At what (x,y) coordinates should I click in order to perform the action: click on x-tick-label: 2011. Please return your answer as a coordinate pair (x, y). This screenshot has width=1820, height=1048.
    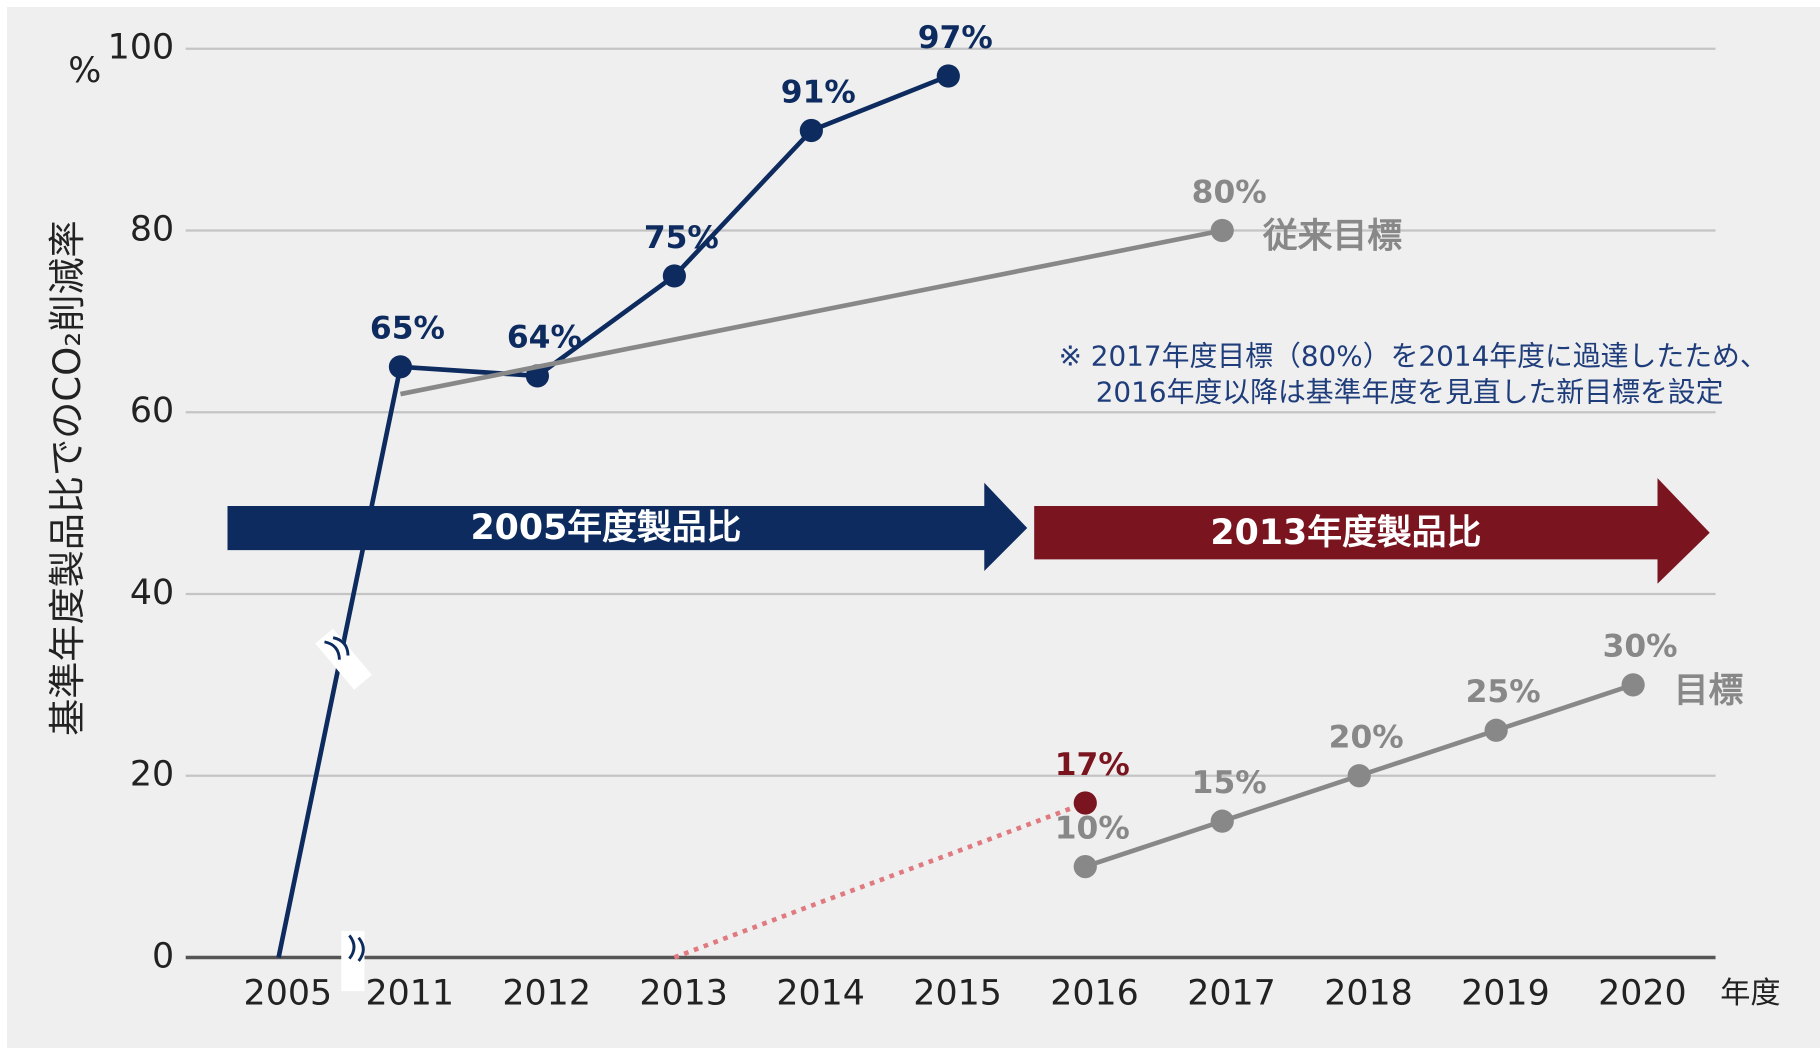
    Looking at the image, I should click on (409, 994).